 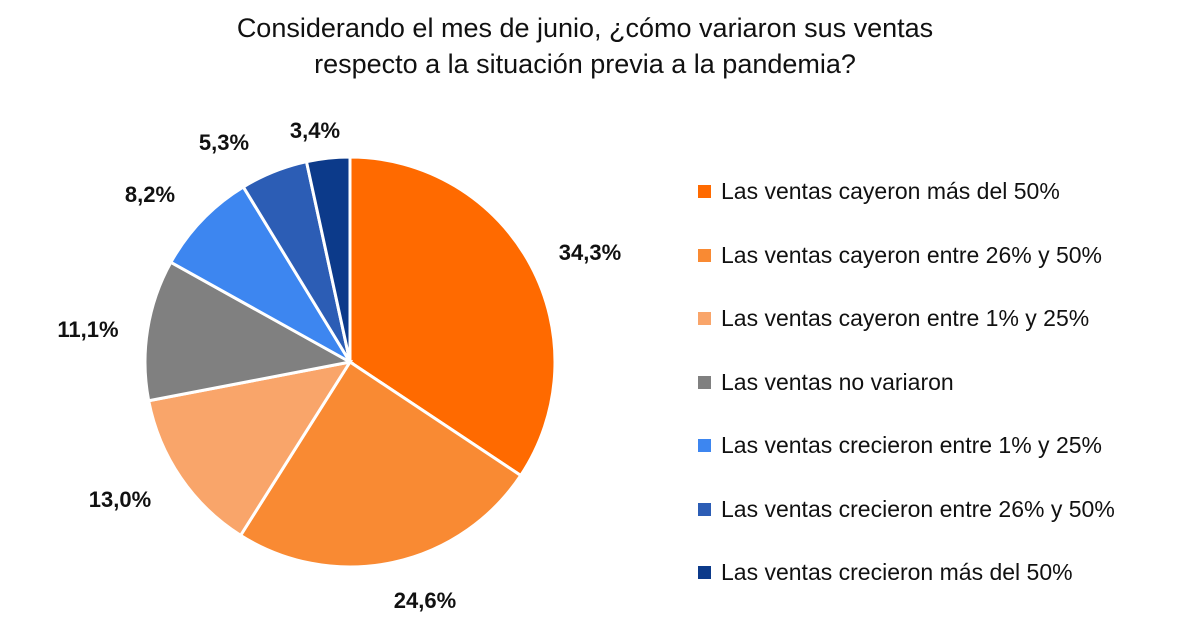 I want to click on legend-label: Las ventas cayeron entre 1% y 25%, so click(x=905, y=318).